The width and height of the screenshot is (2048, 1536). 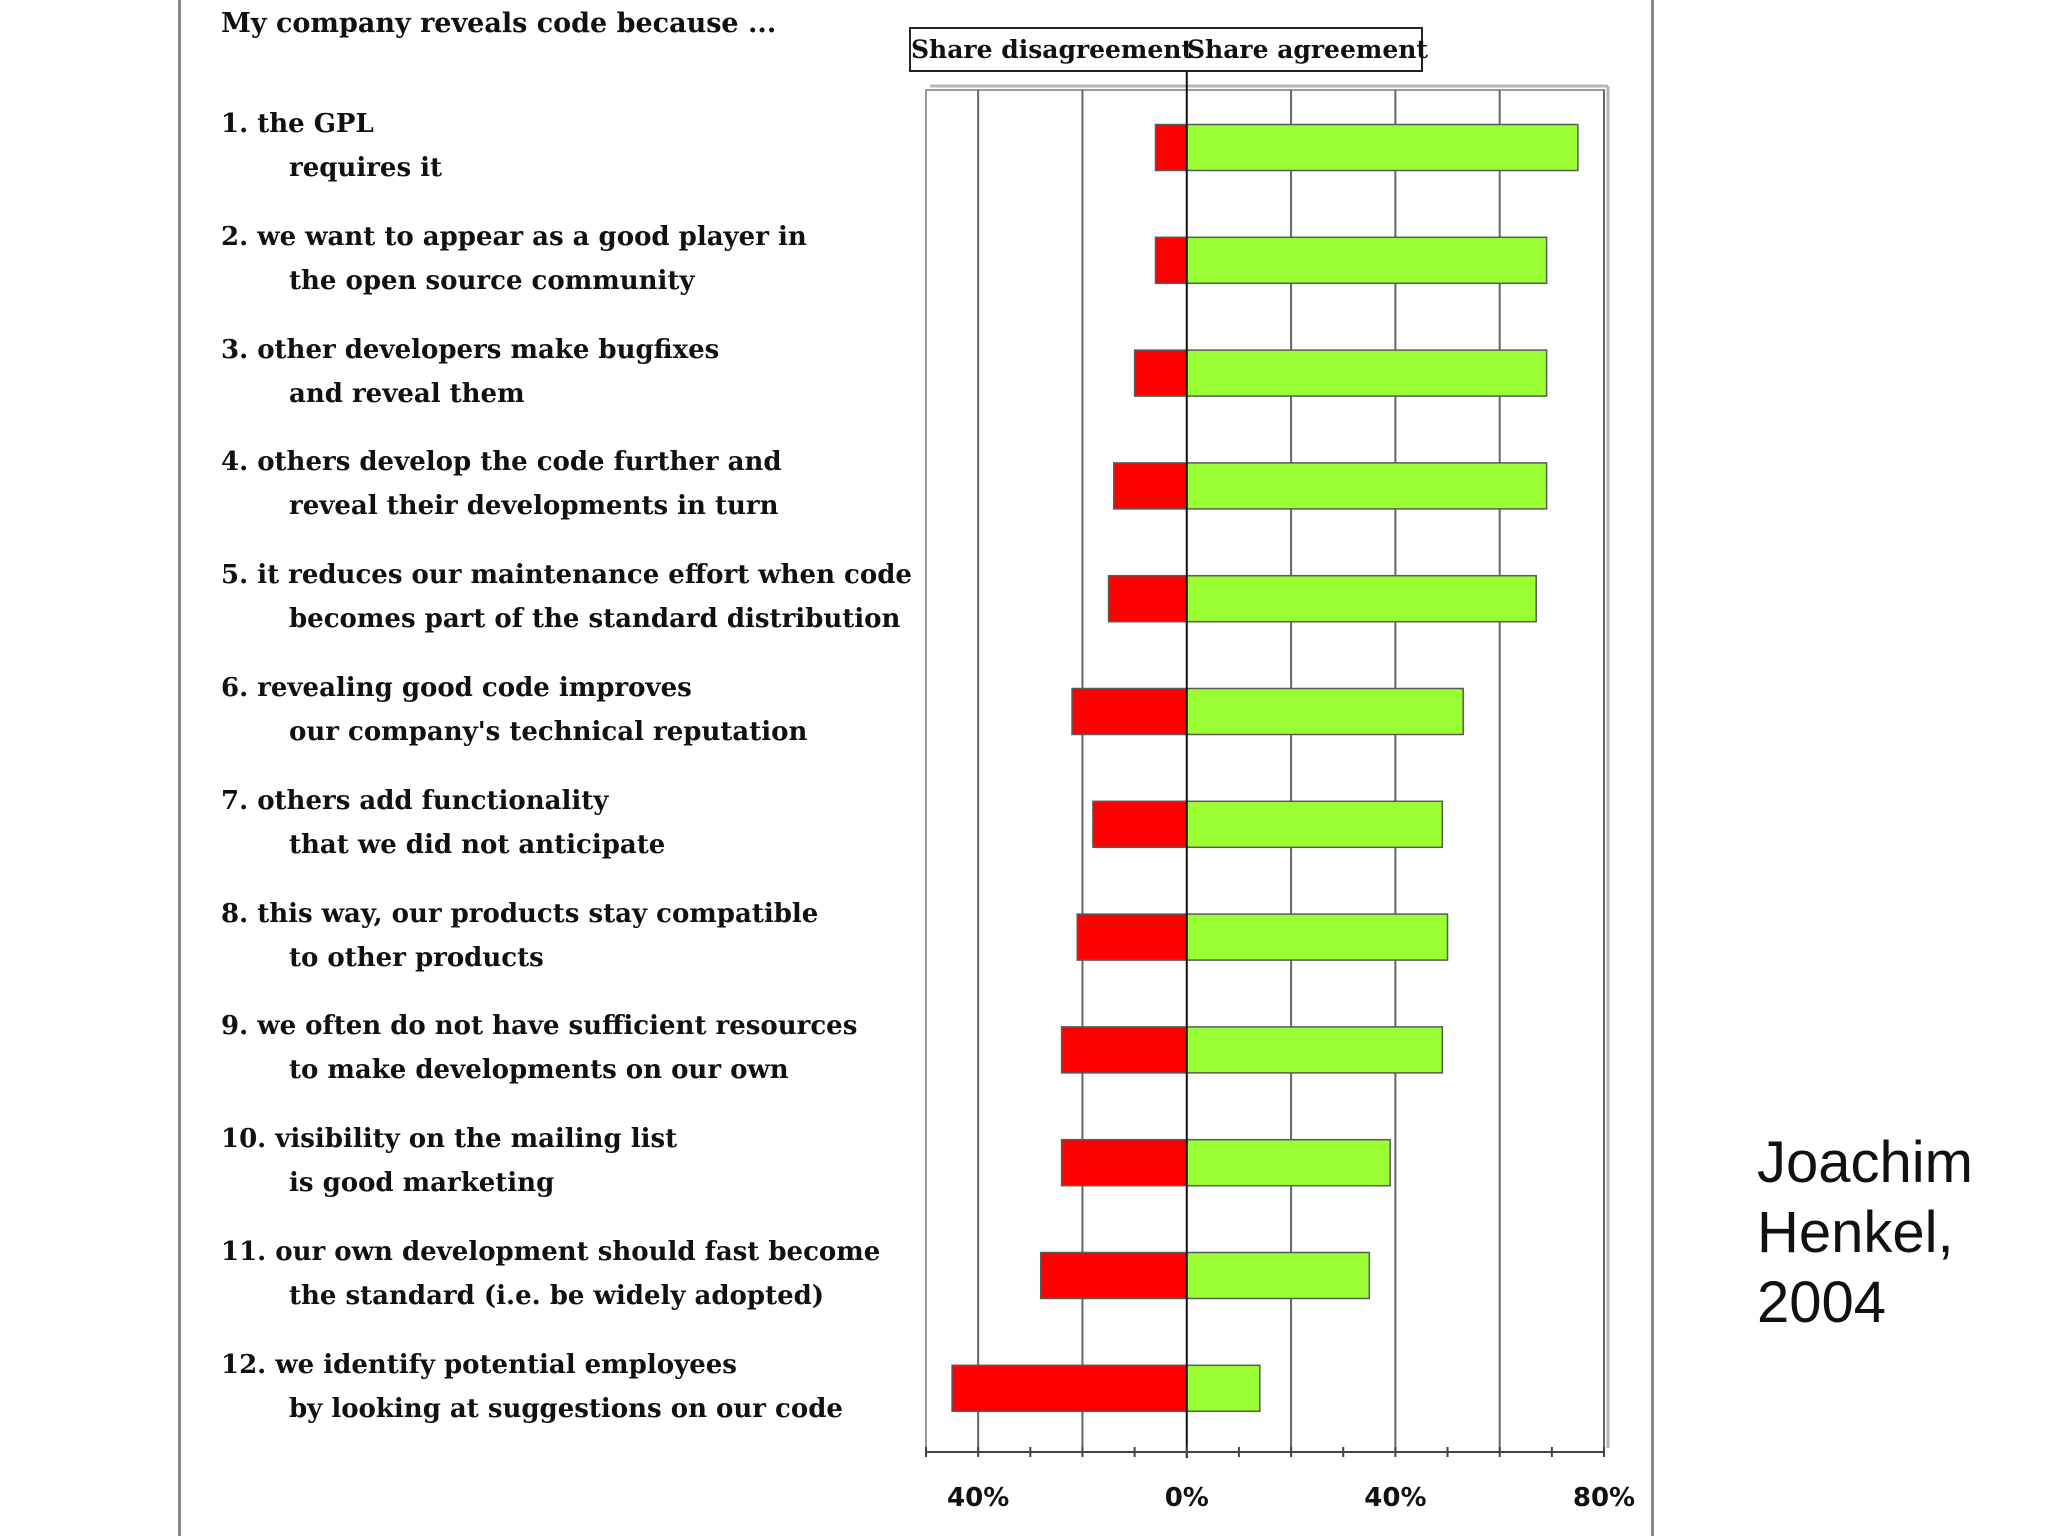 What do you see at coordinates (492, 280) in the screenshot?
I see `category-label-line-2: the open source community` at bounding box center [492, 280].